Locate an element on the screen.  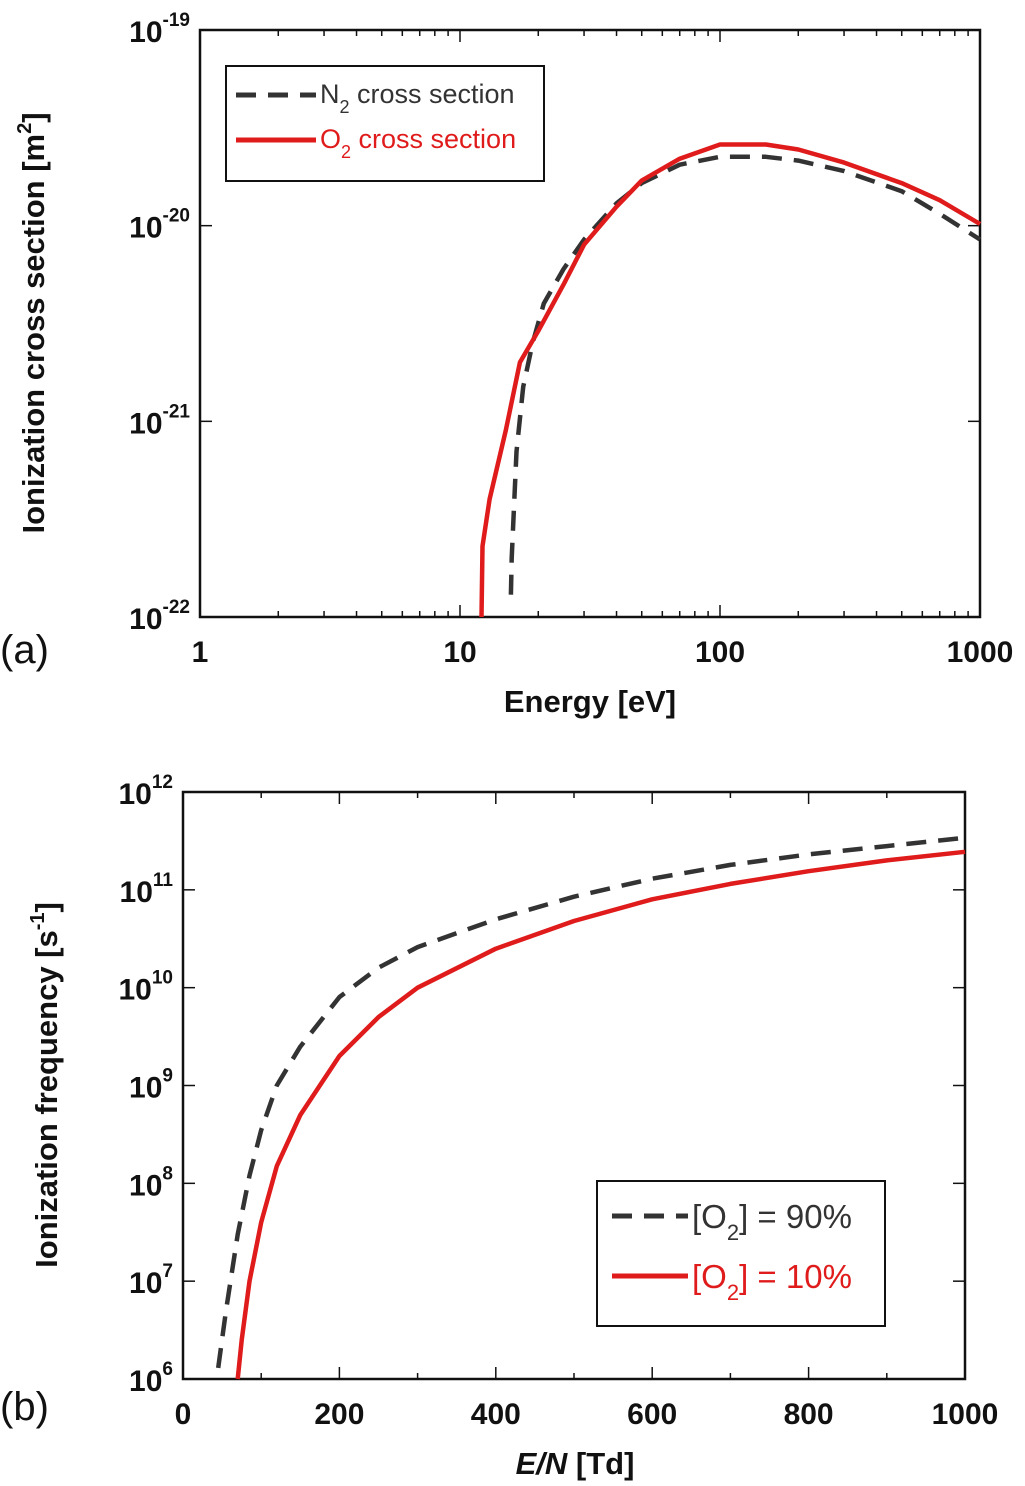
x-tick-labels-b: 0 200 400 600 800 1000 is located at coordinates (587, 1414).